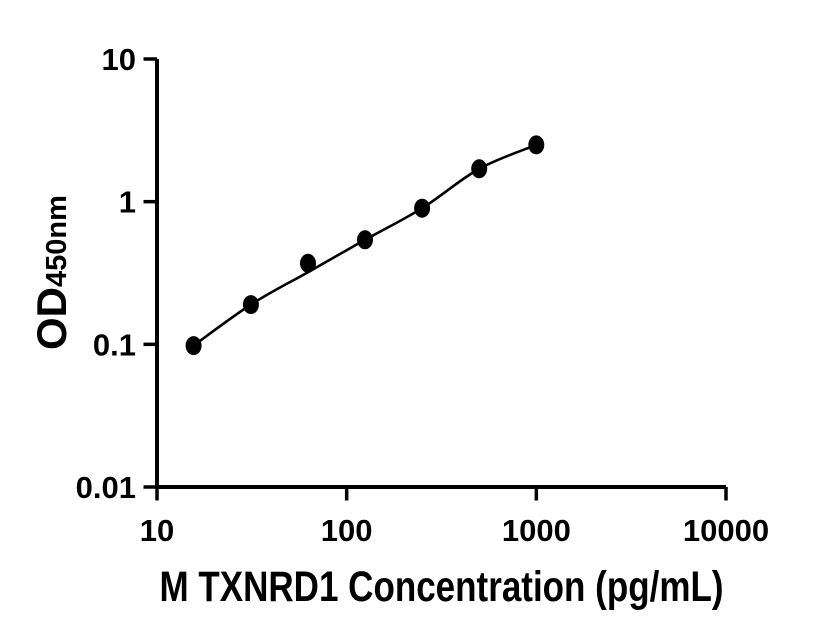  Describe the element at coordinates (157, 530) in the screenshot. I see `x-tick-label: 10` at that location.